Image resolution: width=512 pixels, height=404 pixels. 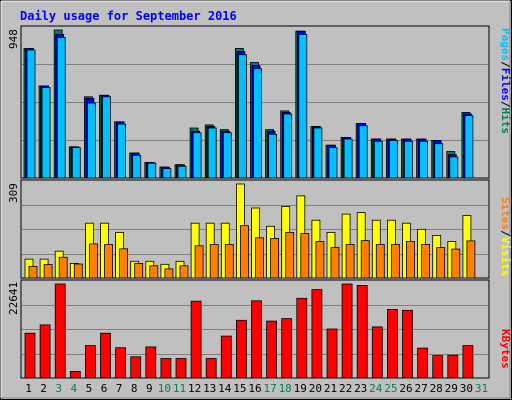 I want to click on x-tick-label: 14, so click(x=225, y=388).